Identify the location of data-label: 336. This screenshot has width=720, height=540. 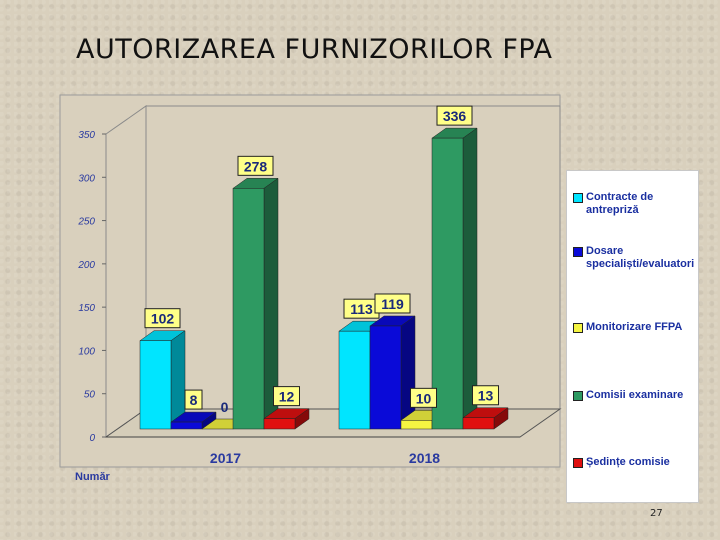
(455, 116).